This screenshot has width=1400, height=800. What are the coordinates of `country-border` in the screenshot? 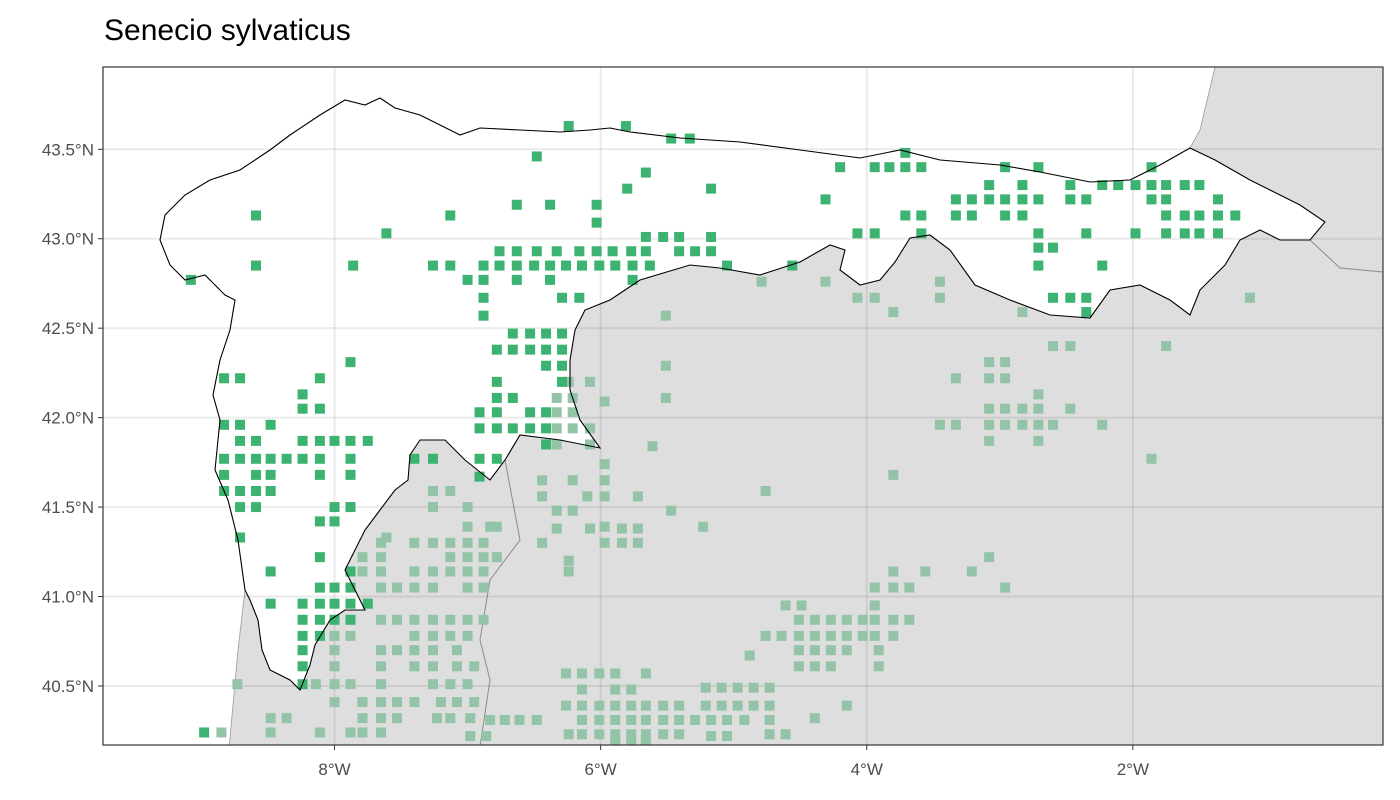 It's located at (500, 602).